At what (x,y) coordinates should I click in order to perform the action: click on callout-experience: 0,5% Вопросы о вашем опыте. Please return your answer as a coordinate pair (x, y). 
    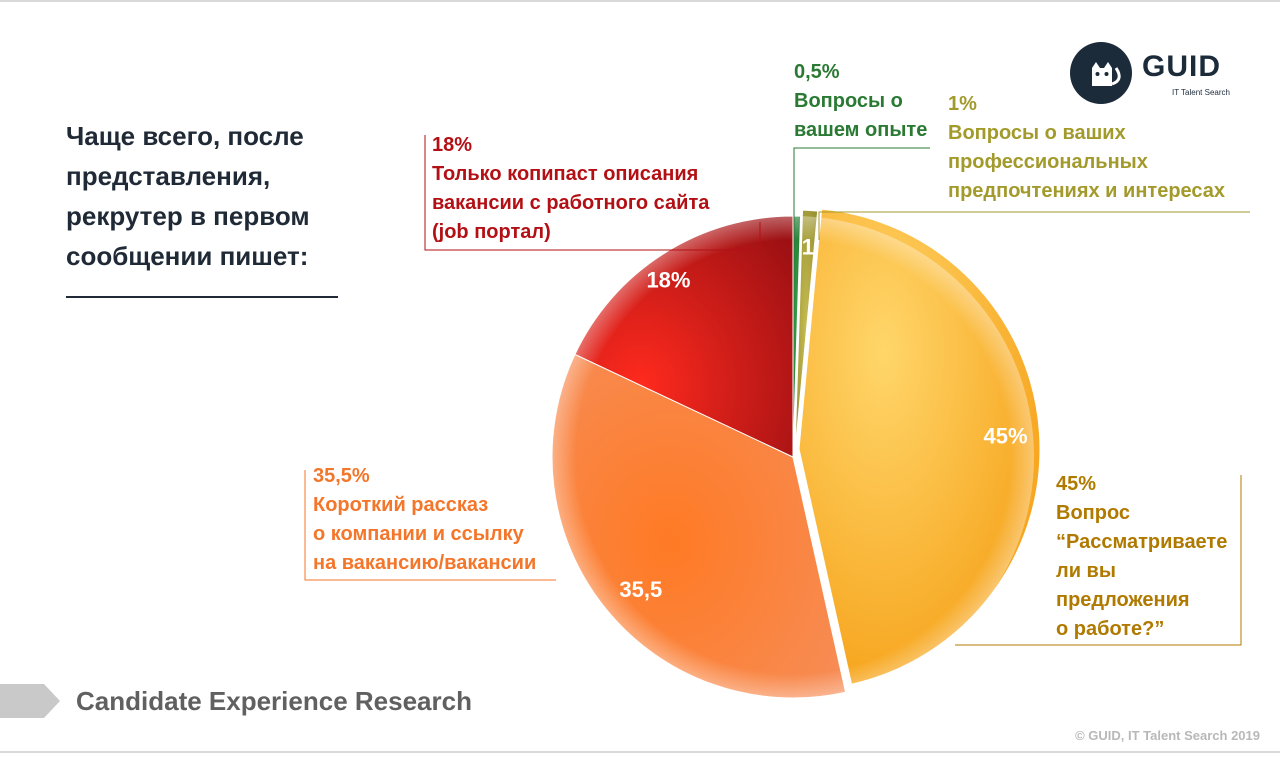
    Looking at the image, I should click on (860, 101).